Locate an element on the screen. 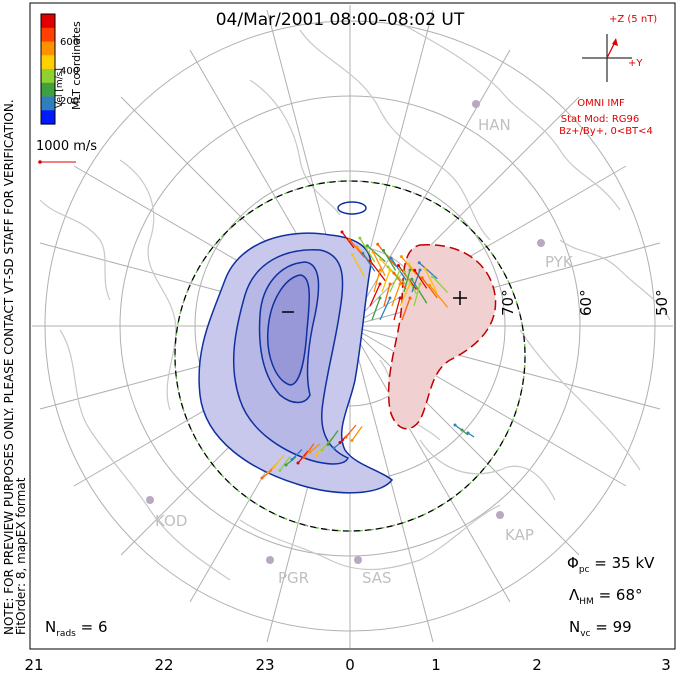 Image resolution: width=680 pixels, height=674 pixels. mlt-label-3: 3 is located at coordinates (666, 665).